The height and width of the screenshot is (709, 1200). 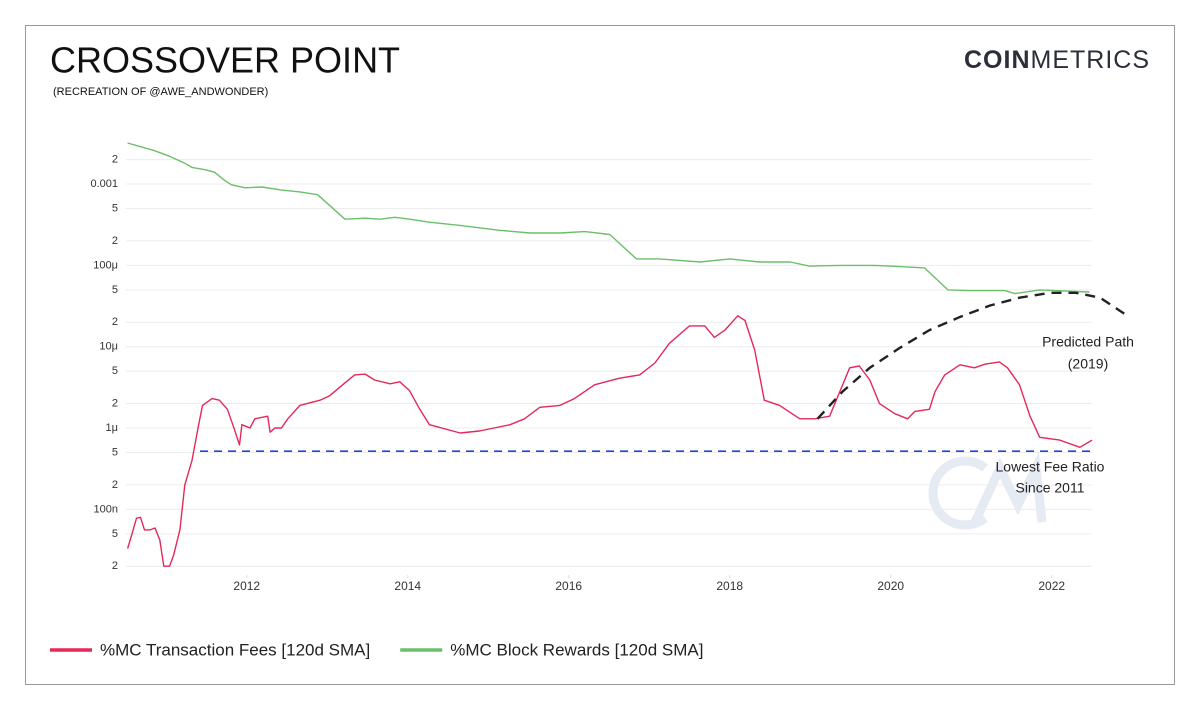 What do you see at coordinates (106, 509) in the screenshot?
I see `y-tick-label: 100n` at bounding box center [106, 509].